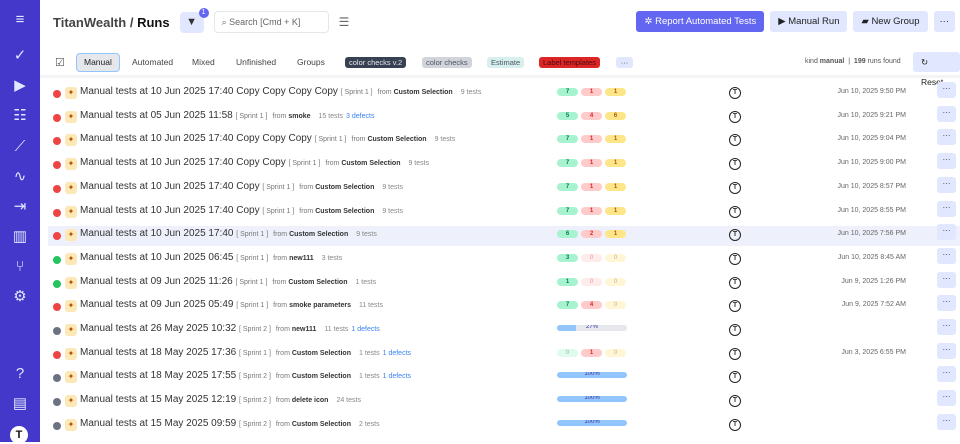 Image resolution: width=960 pixels, height=444 pixels. I want to click on tab-unfinished: Unfinished, so click(256, 62).